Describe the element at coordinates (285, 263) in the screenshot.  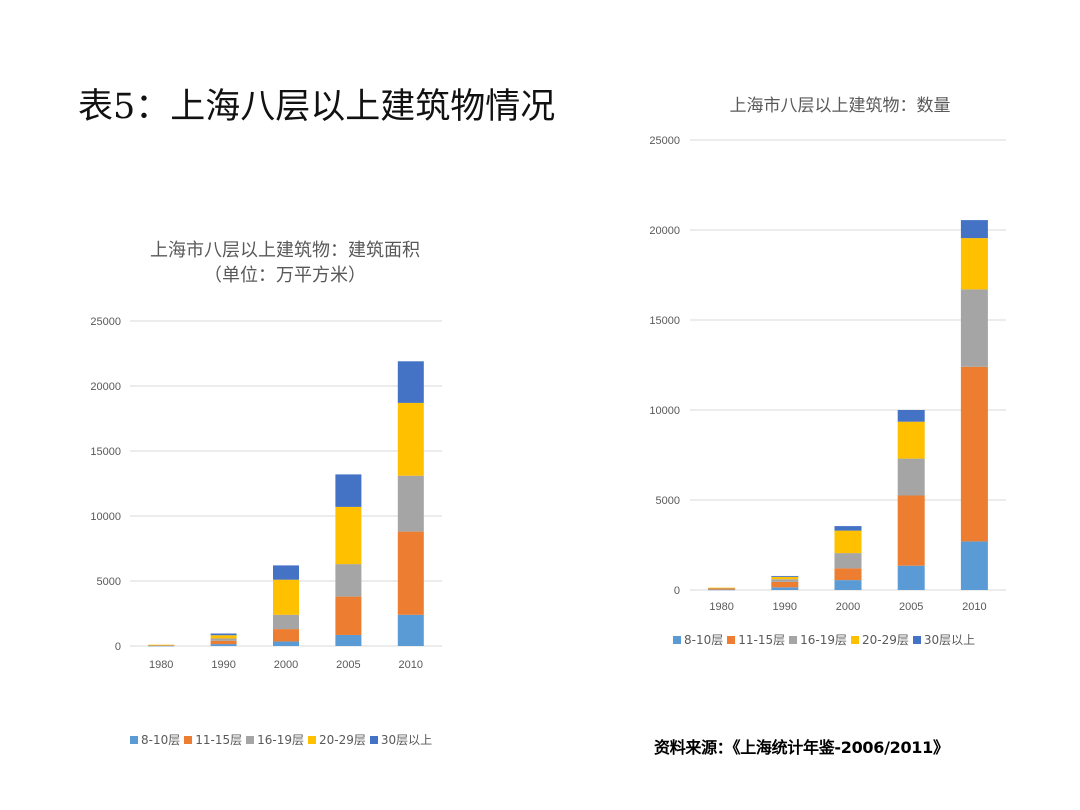
I see `area-chart-title: 上海市八层以上建筑物：建筑面积 （单位：万平方米）` at that location.